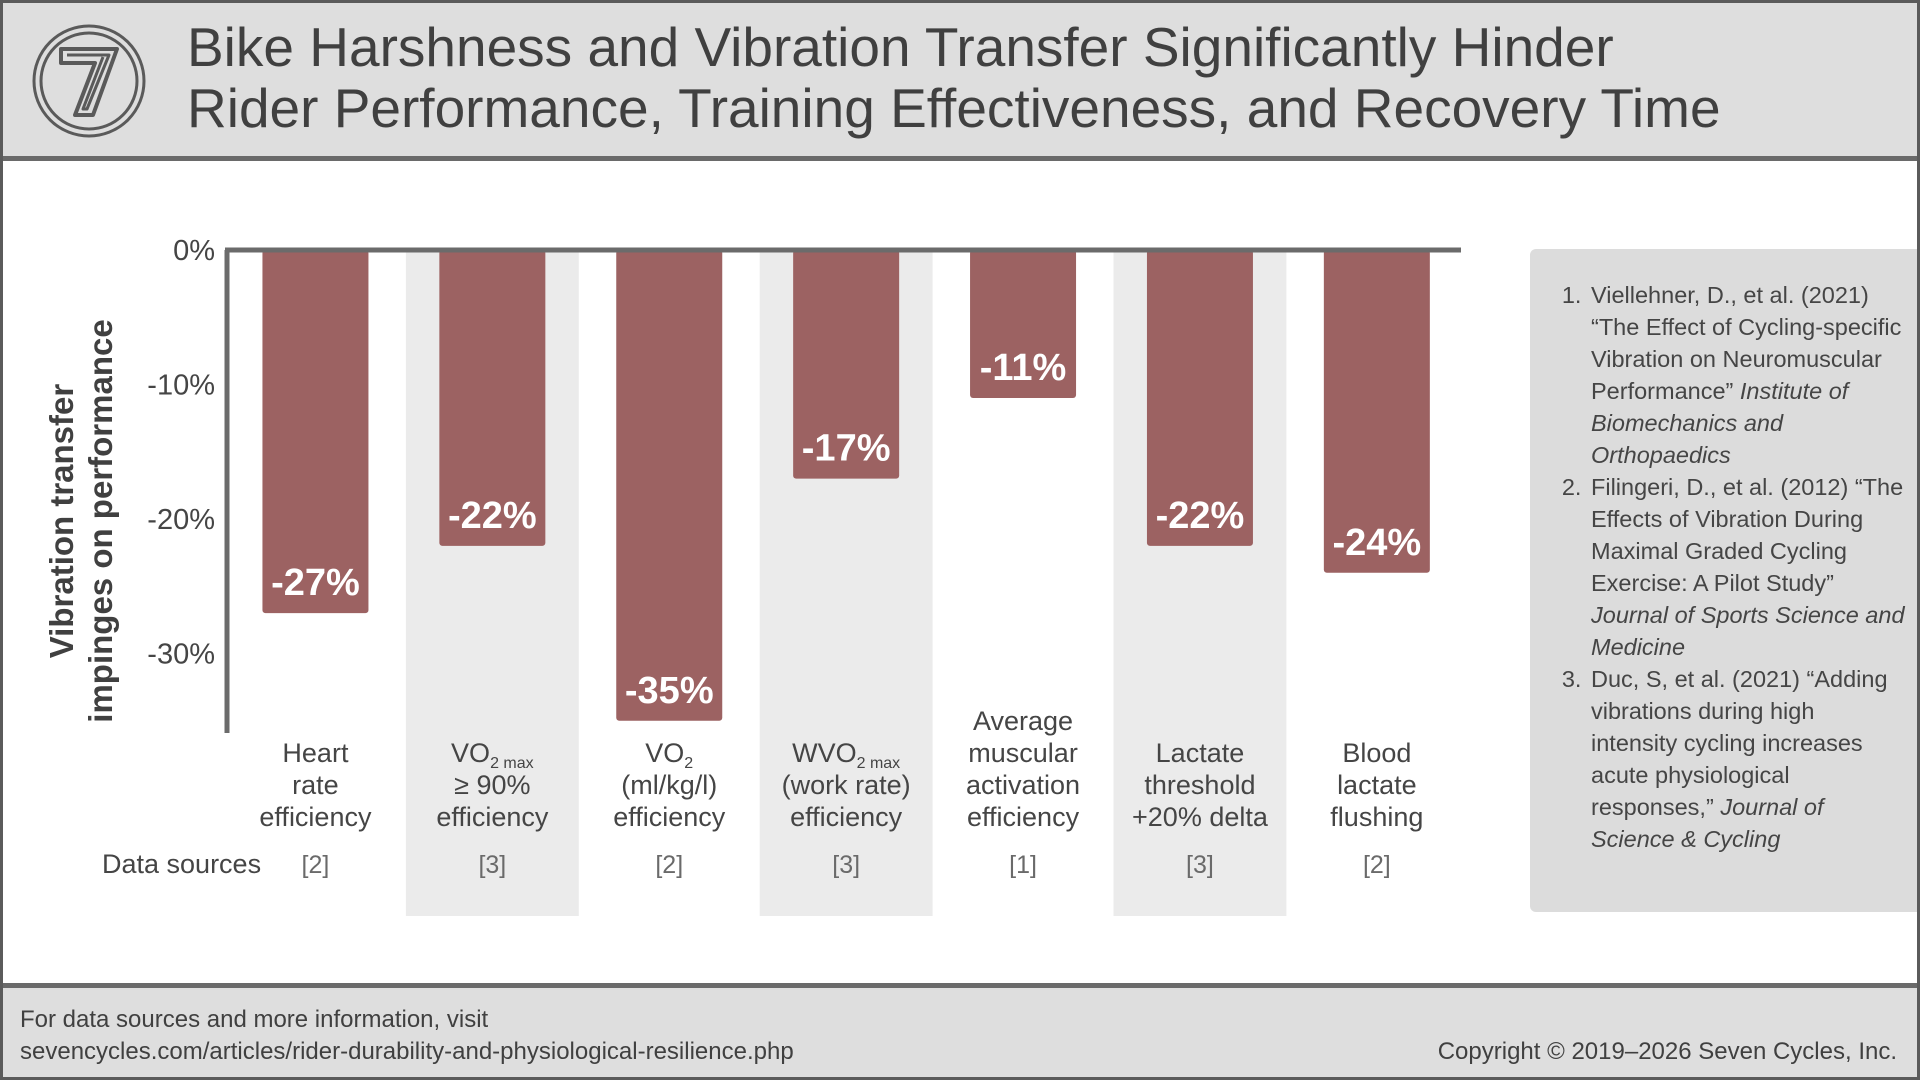 Image resolution: width=1920 pixels, height=1080 pixels. I want to click on category-label: (ml/kg/l), so click(669, 785).